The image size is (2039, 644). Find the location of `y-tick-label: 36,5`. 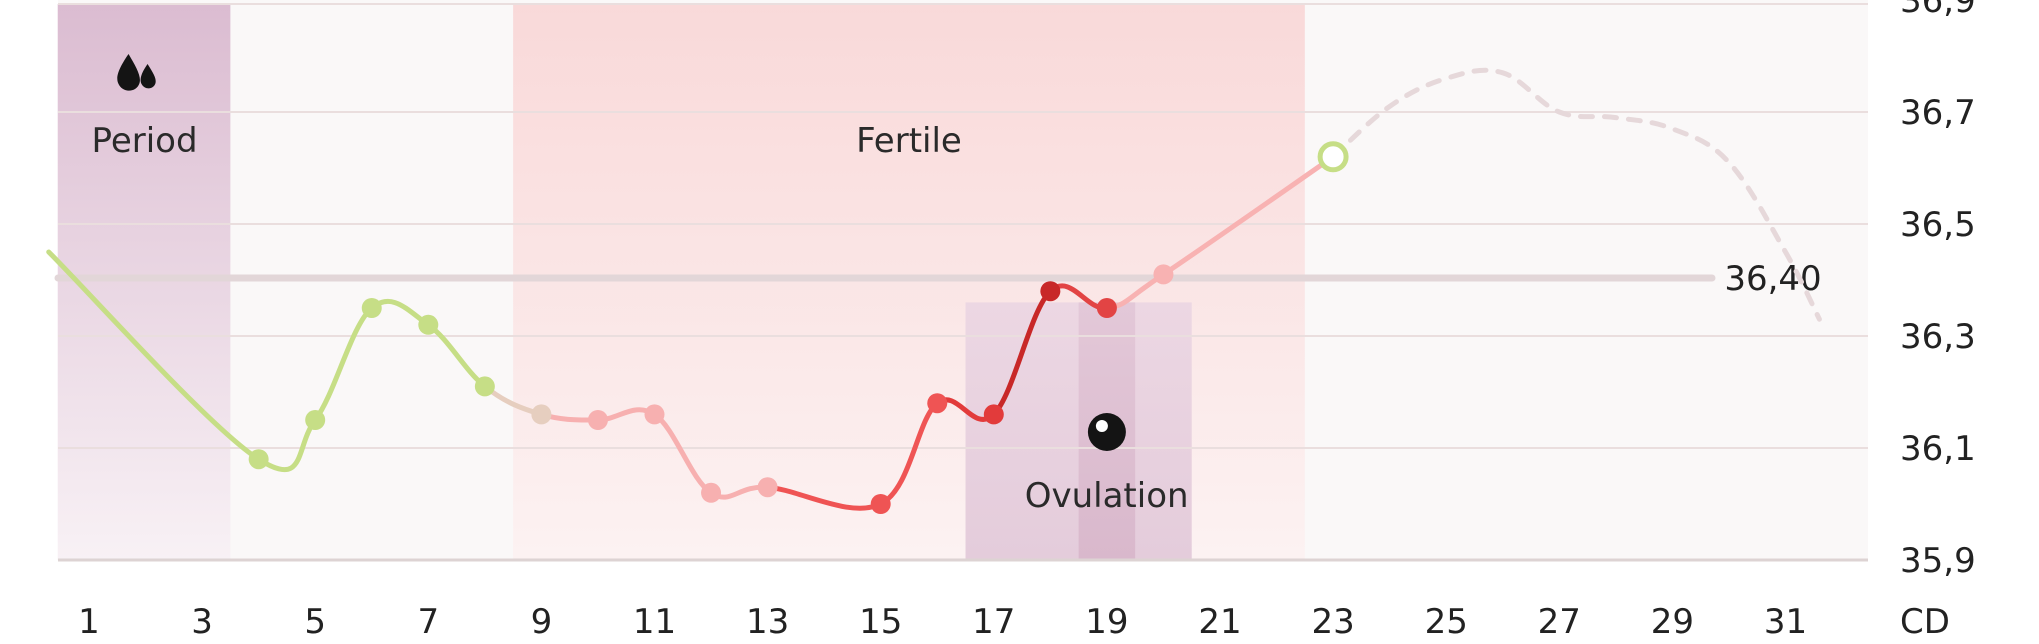

y-tick-label: 36,5 is located at coordinates (1938, 225).